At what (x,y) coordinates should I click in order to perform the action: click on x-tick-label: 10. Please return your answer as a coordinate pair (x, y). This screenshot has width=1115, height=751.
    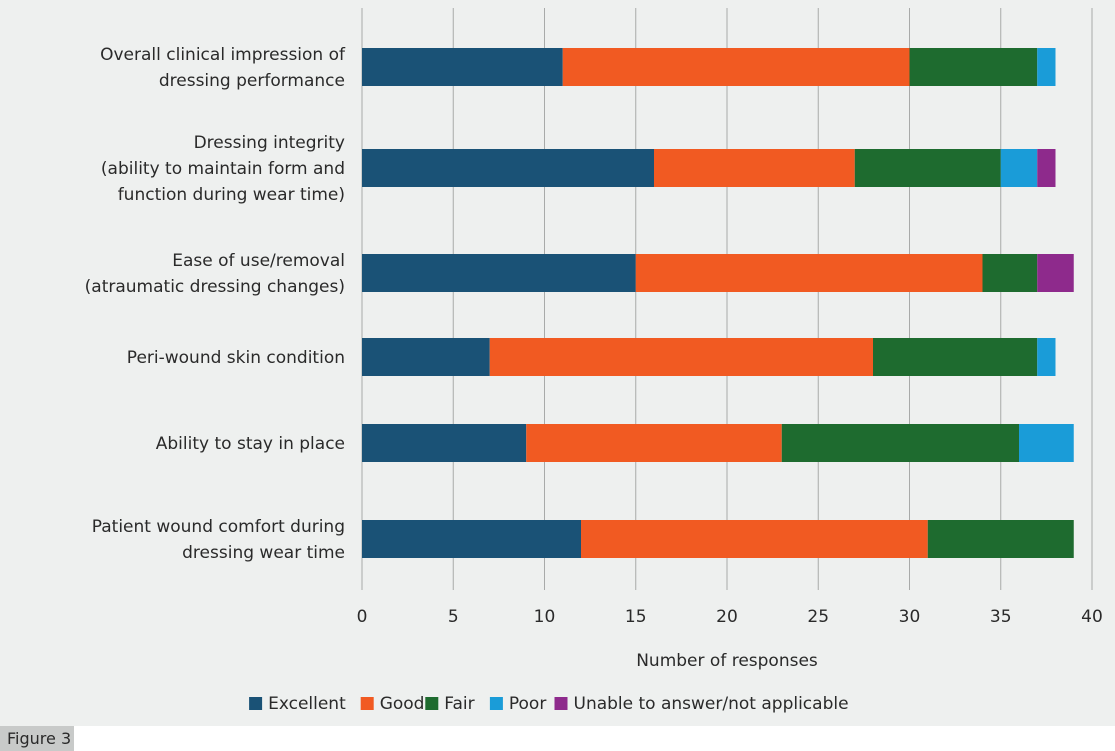
    Looking at the image, I should click on (545, 617).